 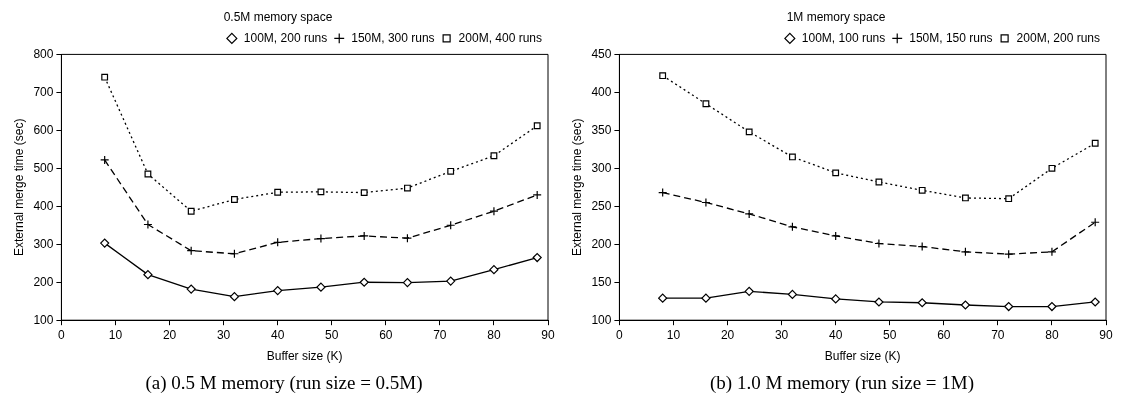 What do you see at coordinates (43, 53) in the screenshot?
I see `y-tick-label: 800` at bounding box center [43, 53].